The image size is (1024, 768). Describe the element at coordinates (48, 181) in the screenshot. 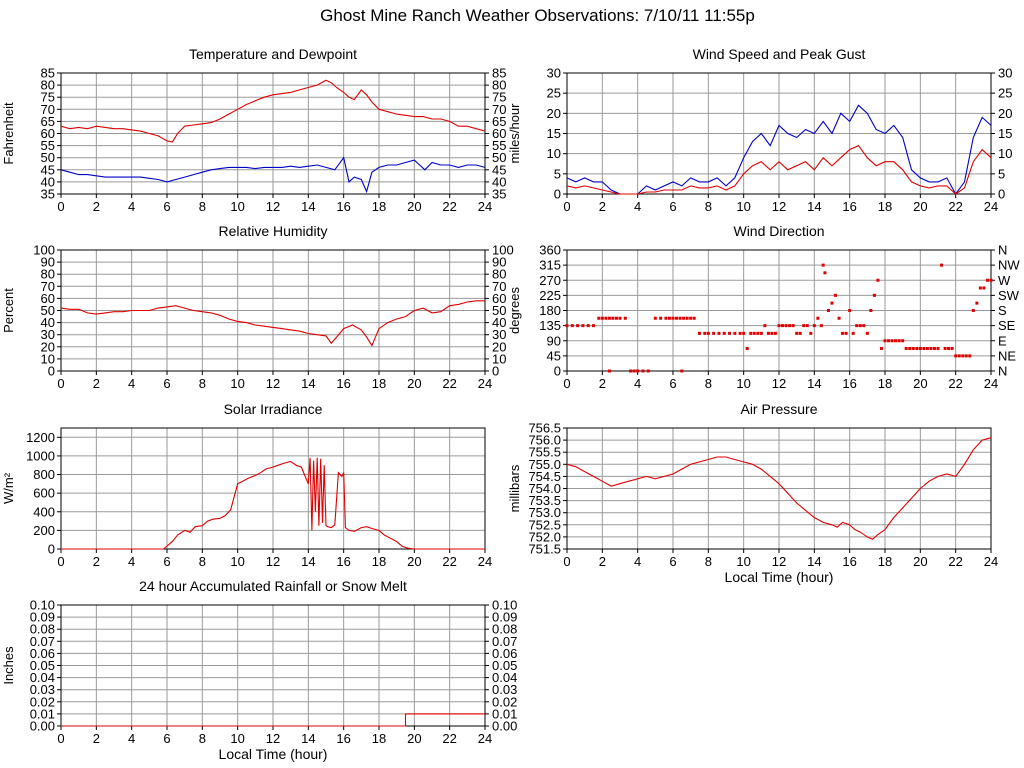

I see `y-tick-label: 40` at that location.